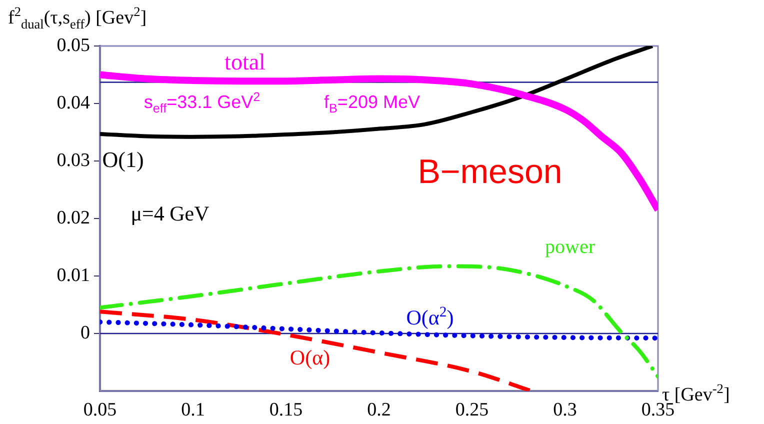 The width and height of the screenshot is (764, 424). I want to click on x-tick-label: 0.3, so click(565, 409).